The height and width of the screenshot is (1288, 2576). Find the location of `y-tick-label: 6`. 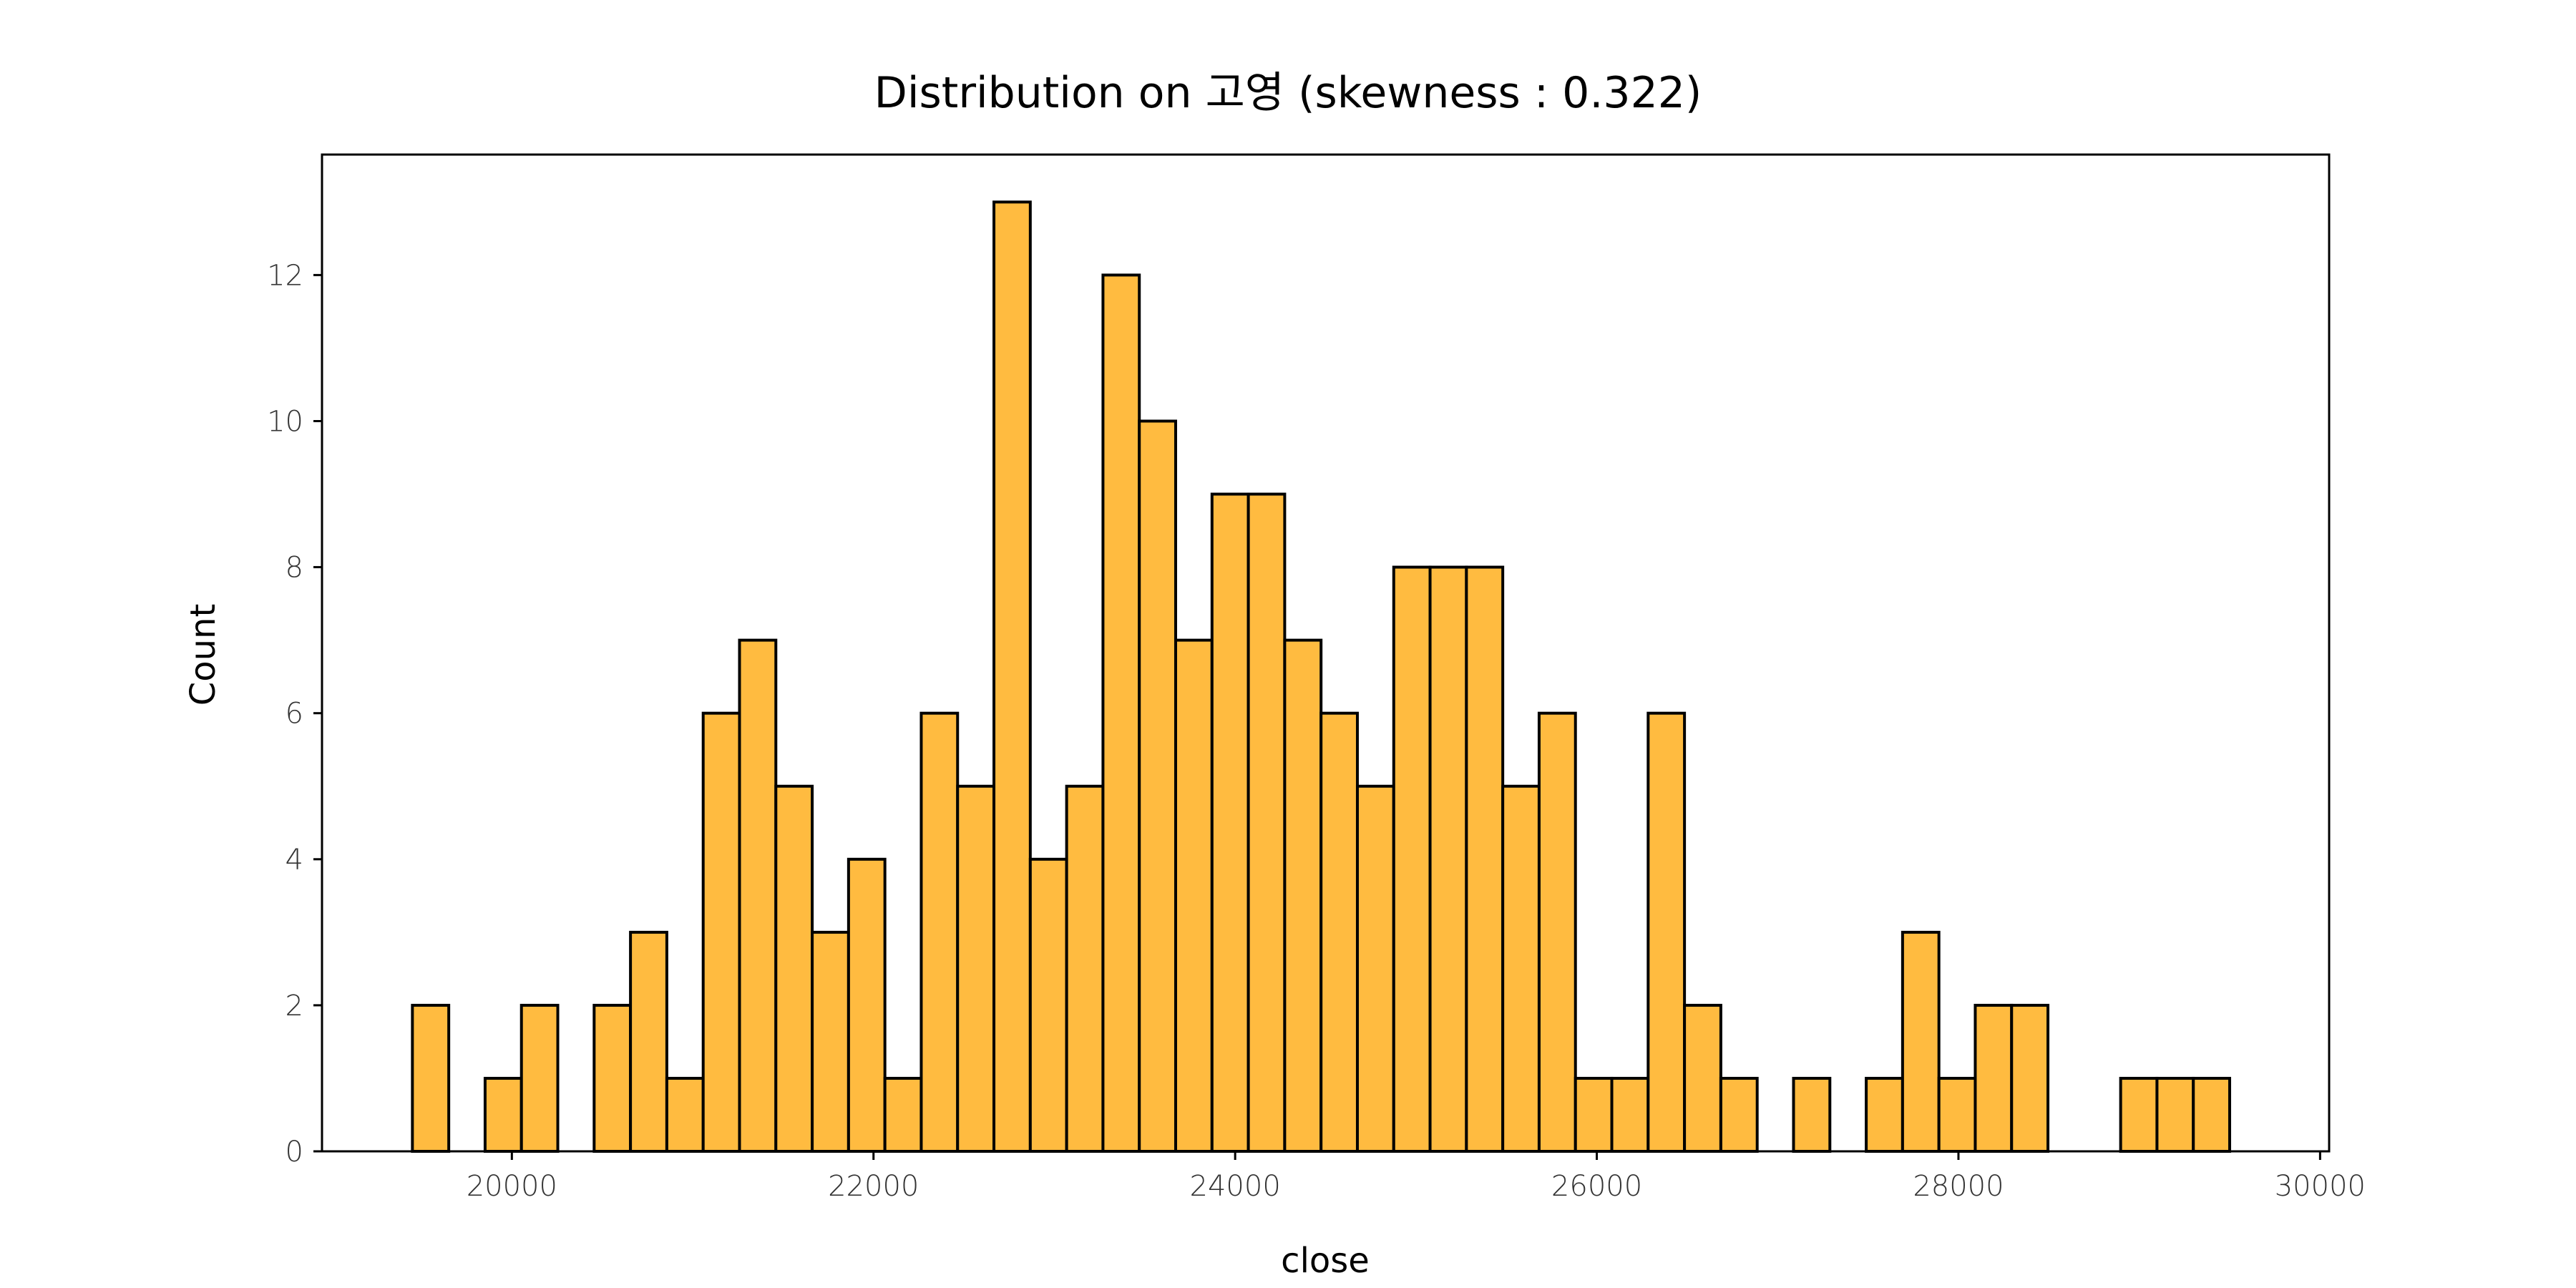

y-tick-label: 6 is located at coordinates (294, 714).